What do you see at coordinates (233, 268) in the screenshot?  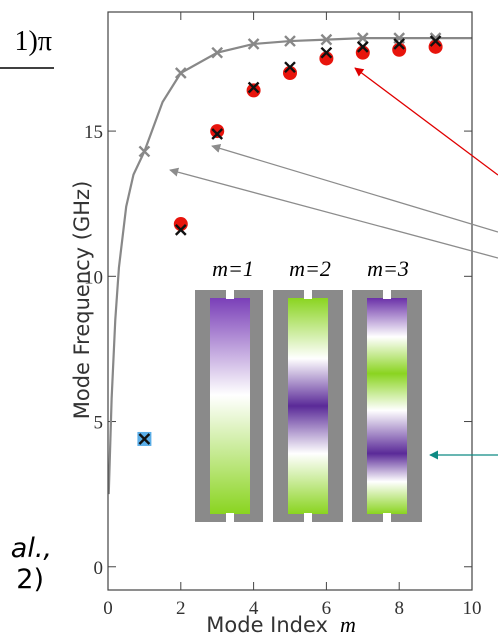 I see `inset-label: m=1` at bounding box center [233, 268].